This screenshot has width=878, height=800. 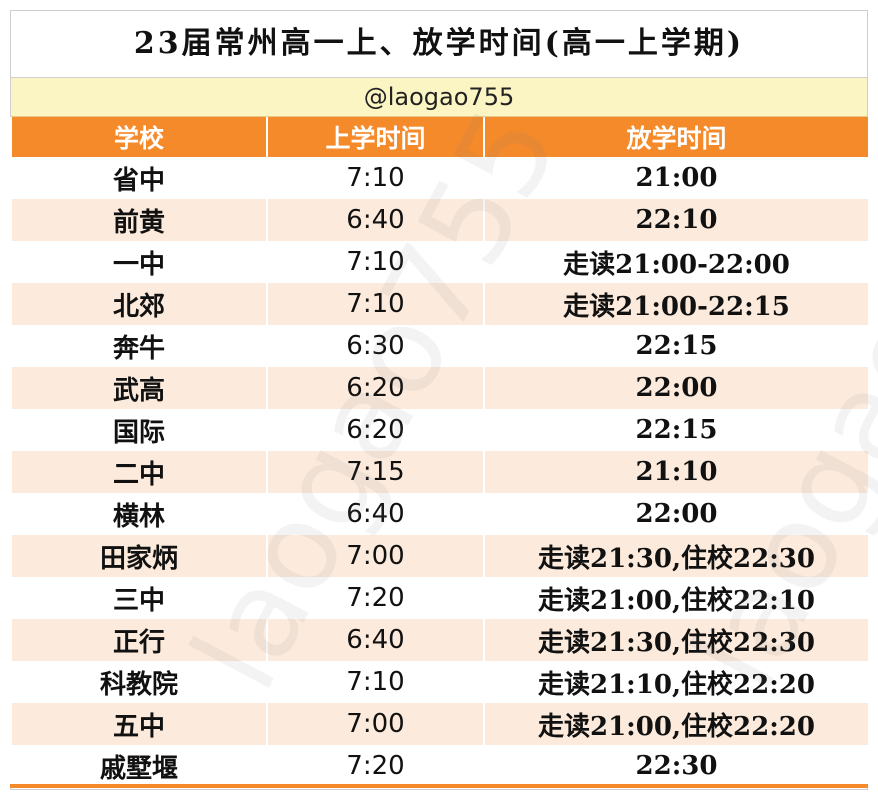 What do you see at coordinates (139, 137) in the screenshot?
I see `column-header-school: 学校` at bounding box center [139, 137].